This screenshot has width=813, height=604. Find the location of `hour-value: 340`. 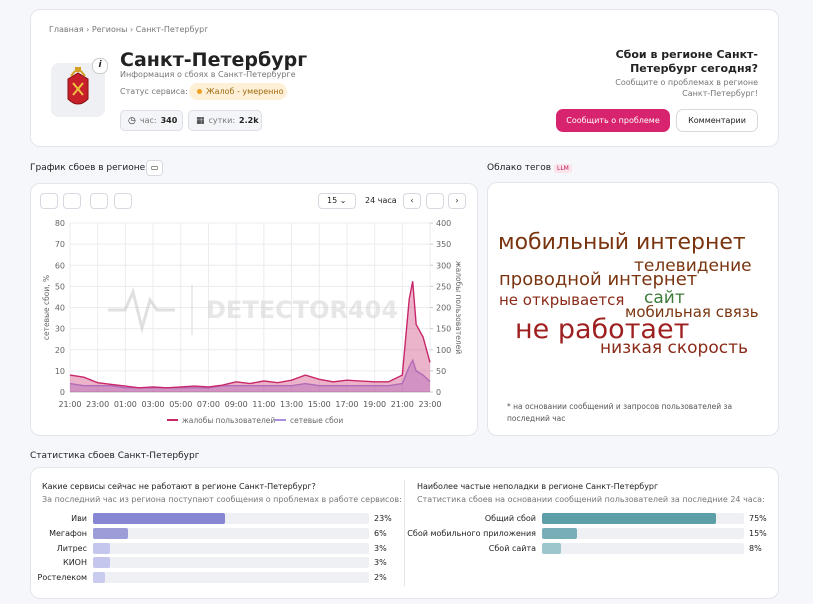

hour-value: 340 is located at coordinates (169, 120).